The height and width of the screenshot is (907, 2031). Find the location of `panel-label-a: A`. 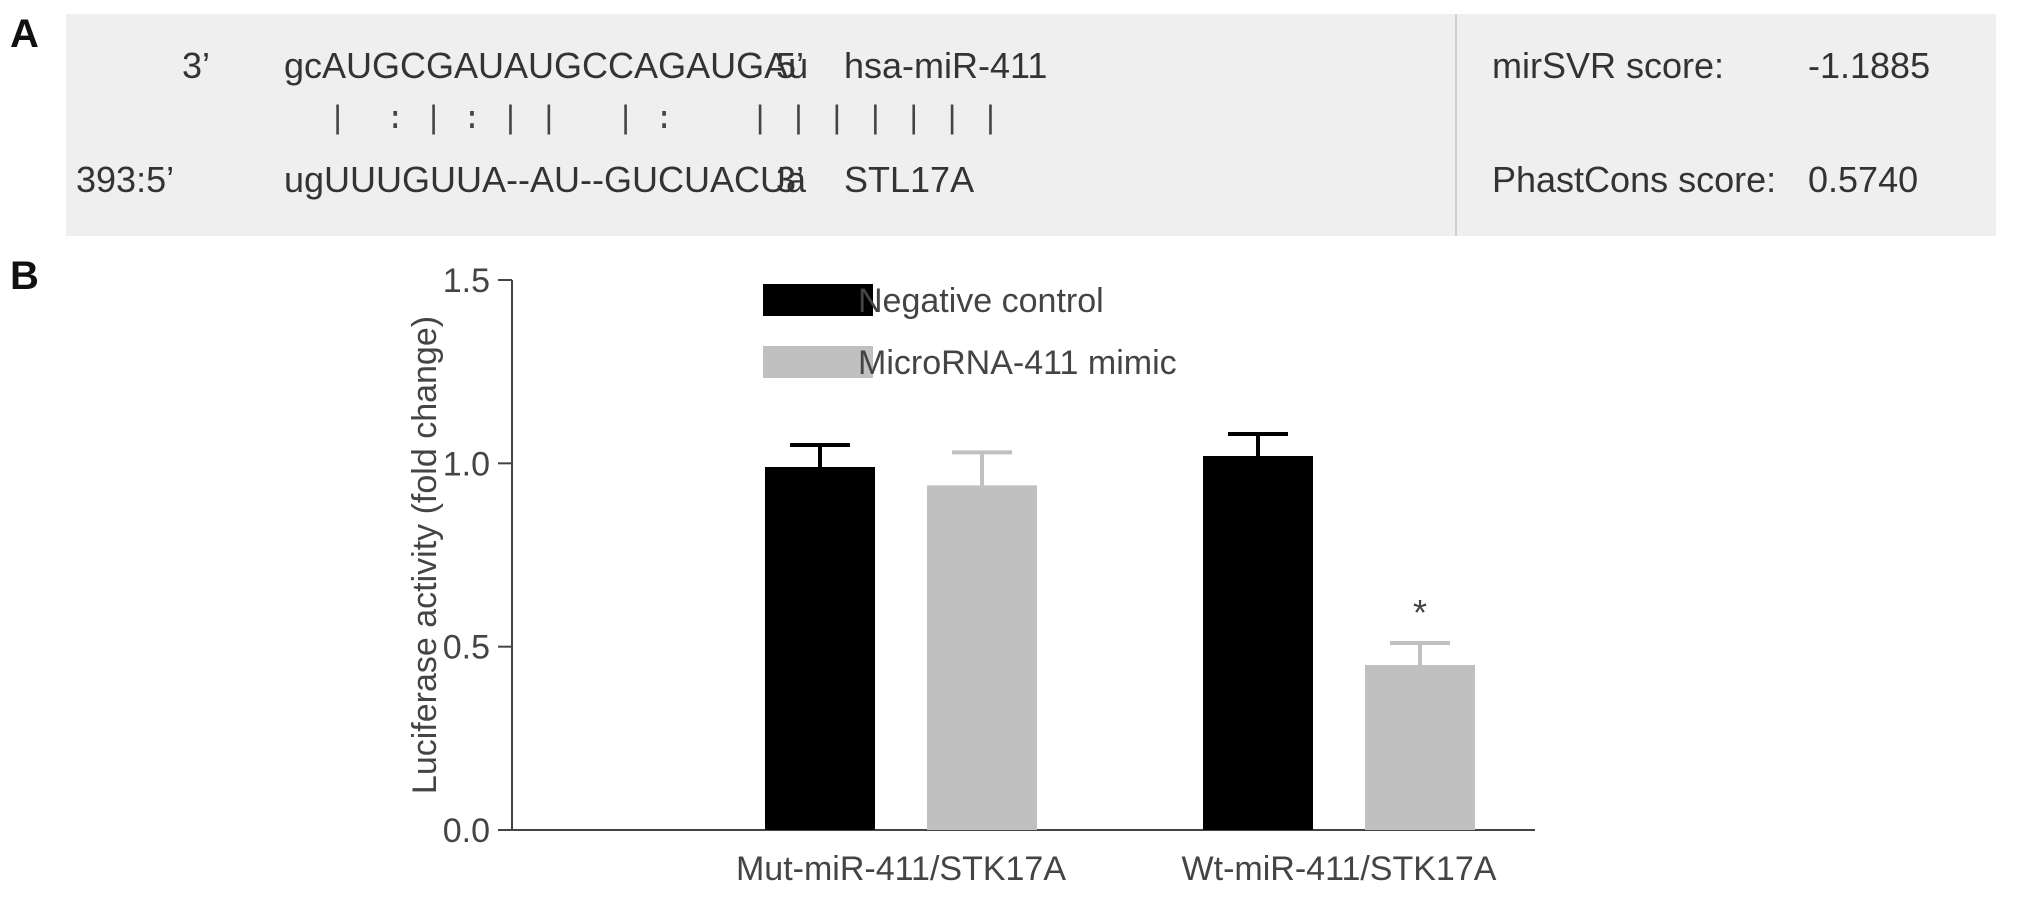

panel-label-a: A is located at coordinates (24, 34).